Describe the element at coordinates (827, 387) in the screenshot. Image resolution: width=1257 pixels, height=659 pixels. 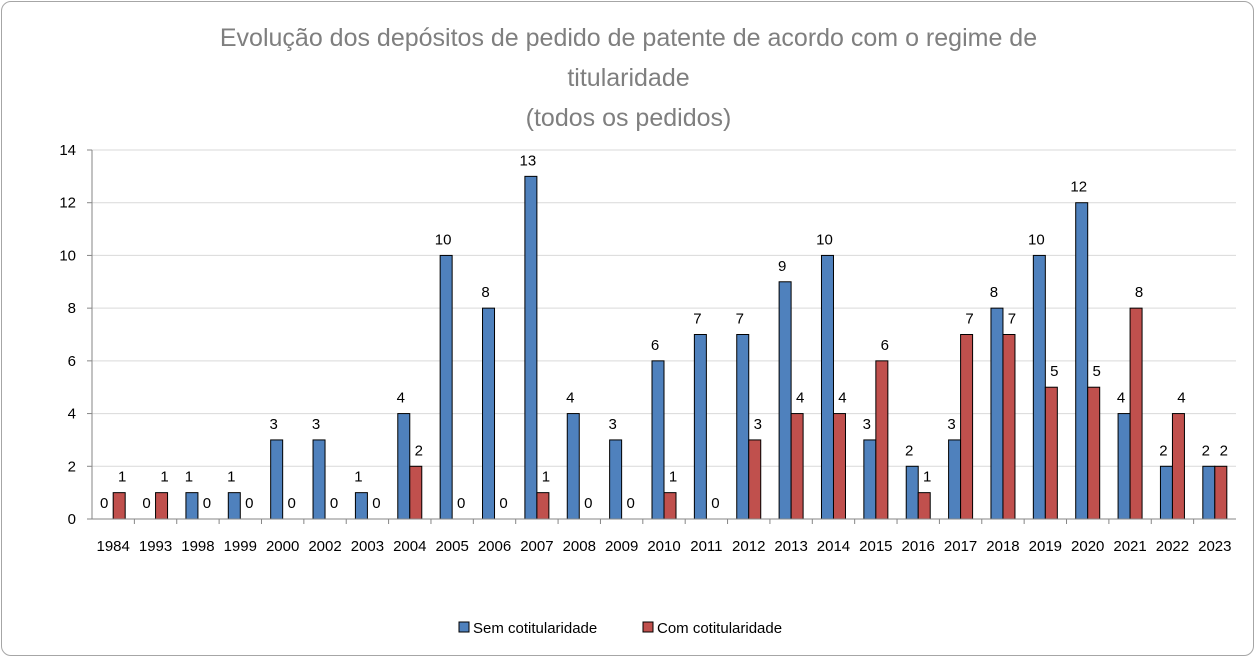
I see `bar-sem-2014` at that location.